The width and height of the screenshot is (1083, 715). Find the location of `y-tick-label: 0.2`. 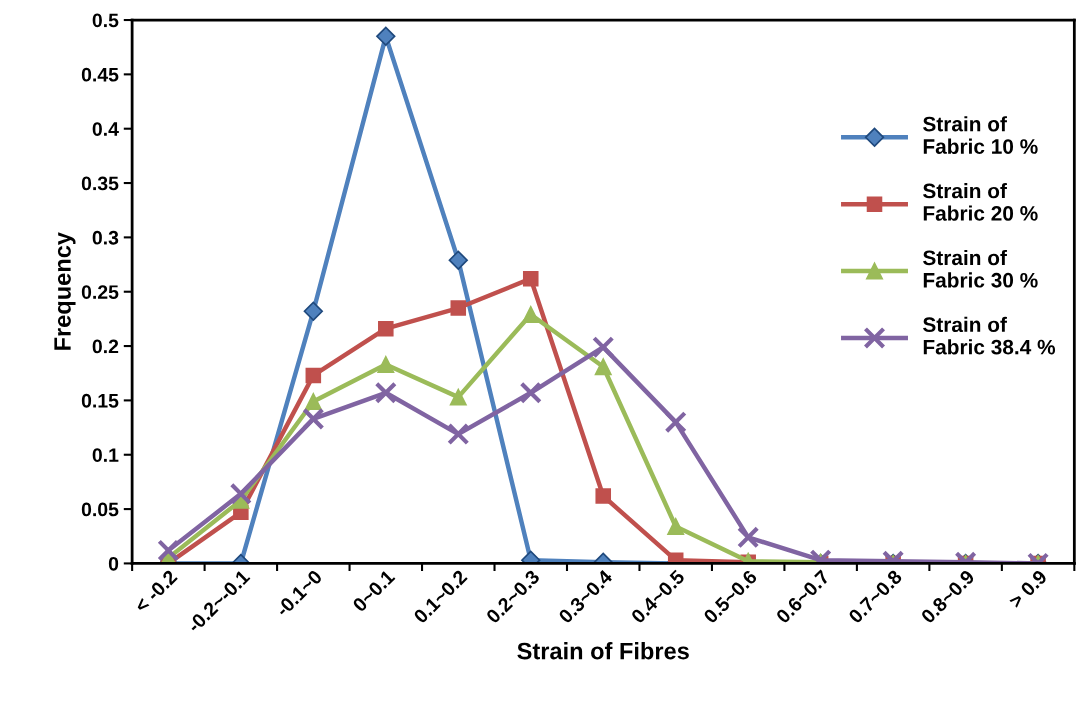

y-tick-label: 0.2 is located at coordinates (105, 346).